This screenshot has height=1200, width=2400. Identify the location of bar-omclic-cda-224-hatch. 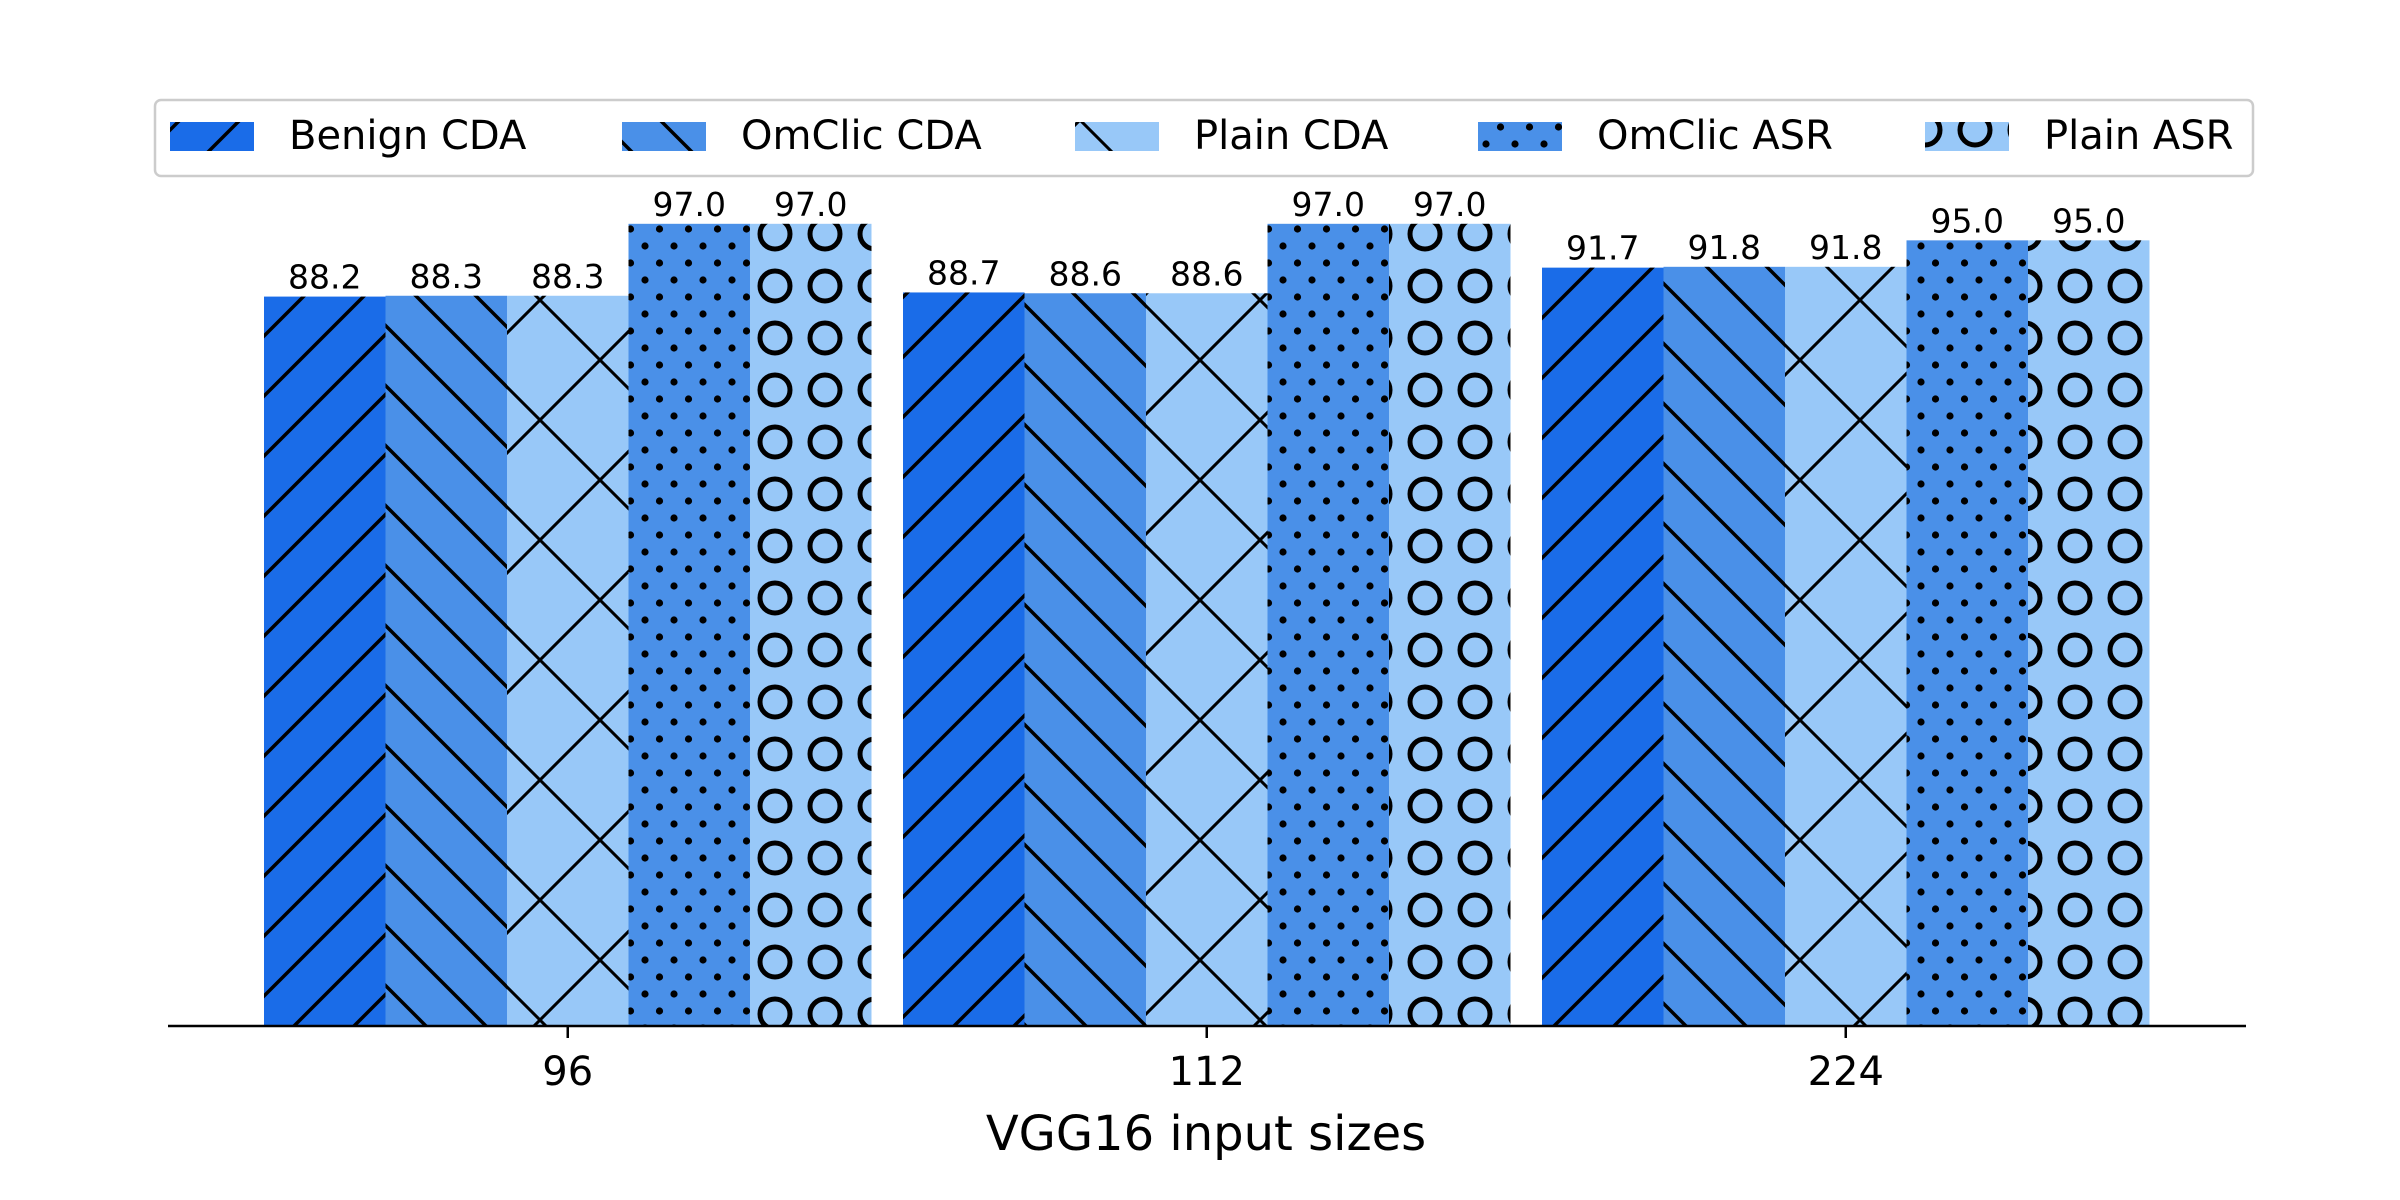
(1724, 646).